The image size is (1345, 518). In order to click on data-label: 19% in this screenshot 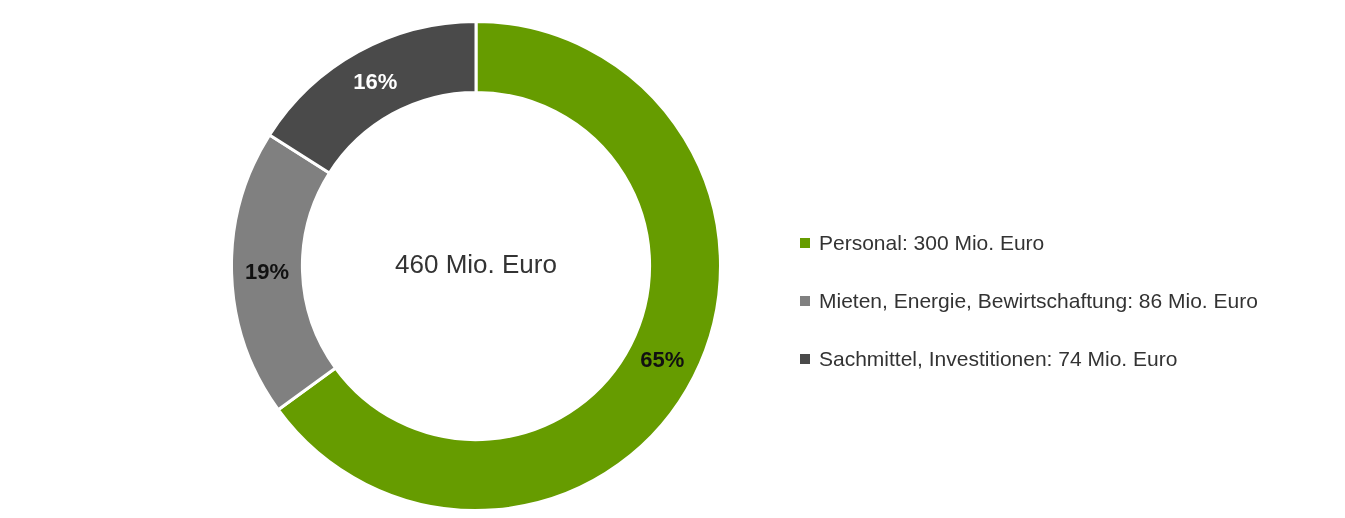, I will do `click(267, 271)`.